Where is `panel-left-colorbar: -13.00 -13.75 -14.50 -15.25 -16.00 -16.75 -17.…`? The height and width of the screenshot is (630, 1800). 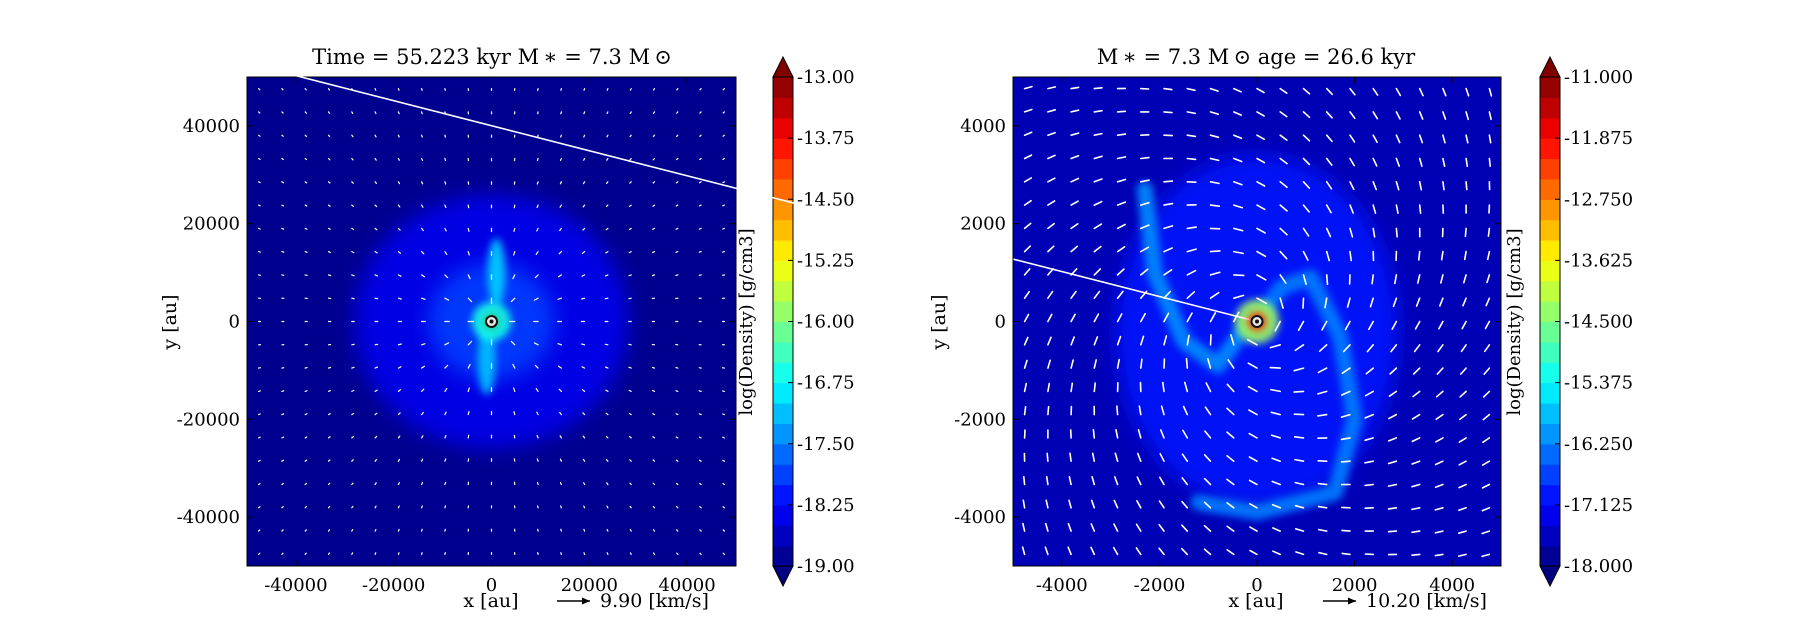 panel-left-colorbar: -13.00 -13.75 -14.50 -15.25 -16.00 -16.75 -17.… is located at coordinates (795, 321).